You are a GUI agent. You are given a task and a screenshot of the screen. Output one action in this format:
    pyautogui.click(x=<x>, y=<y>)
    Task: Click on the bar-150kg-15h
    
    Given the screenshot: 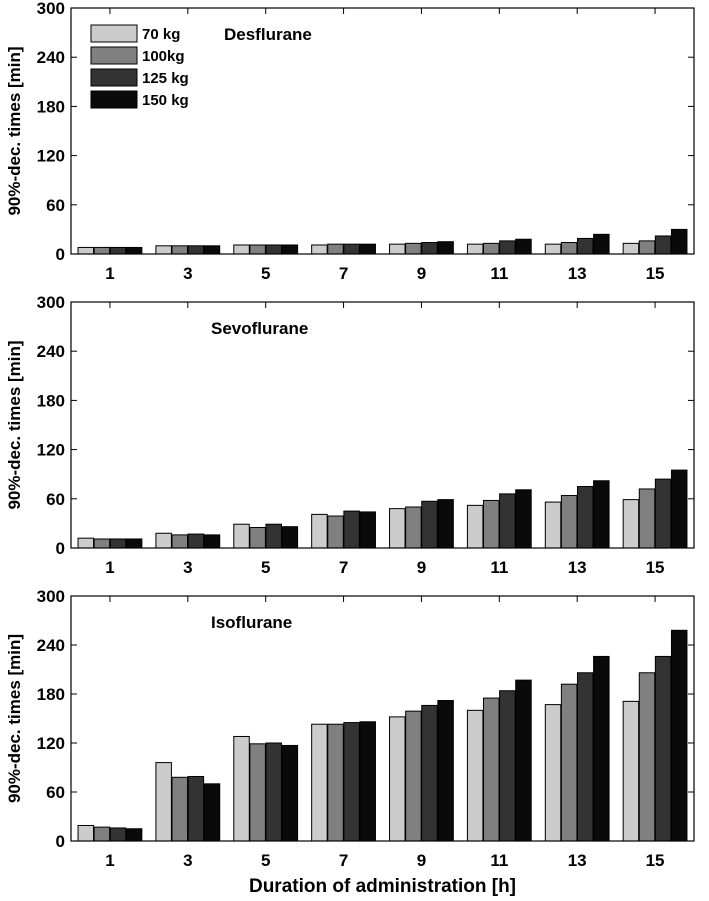 What is the action you would take?
    pyautogui.click(x=679, y=241)
    